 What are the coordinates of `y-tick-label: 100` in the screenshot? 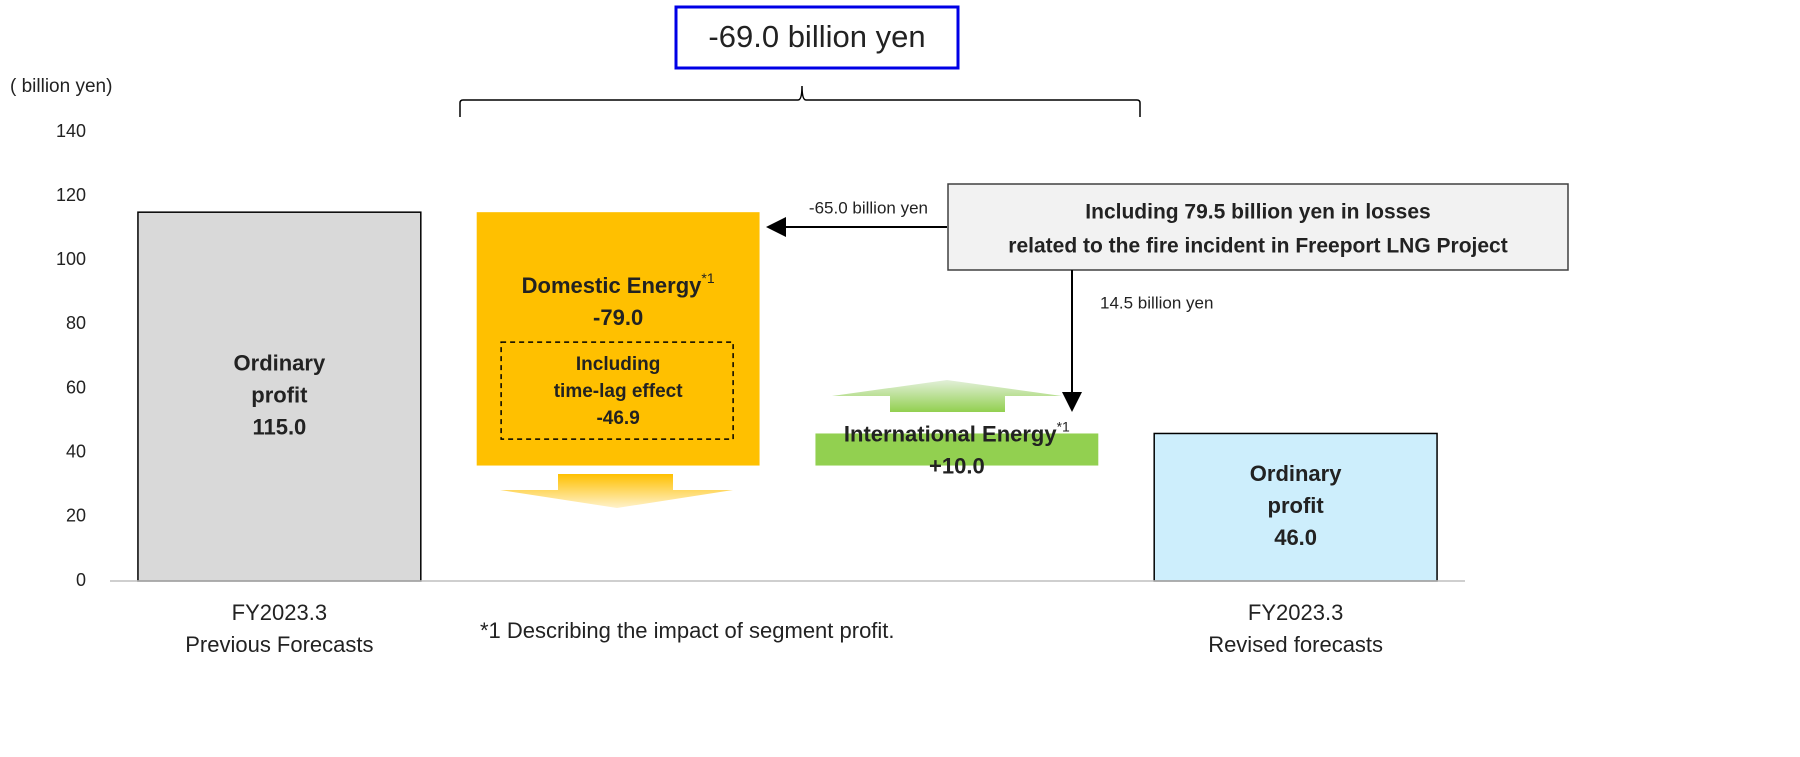 It's located at (71, 259).